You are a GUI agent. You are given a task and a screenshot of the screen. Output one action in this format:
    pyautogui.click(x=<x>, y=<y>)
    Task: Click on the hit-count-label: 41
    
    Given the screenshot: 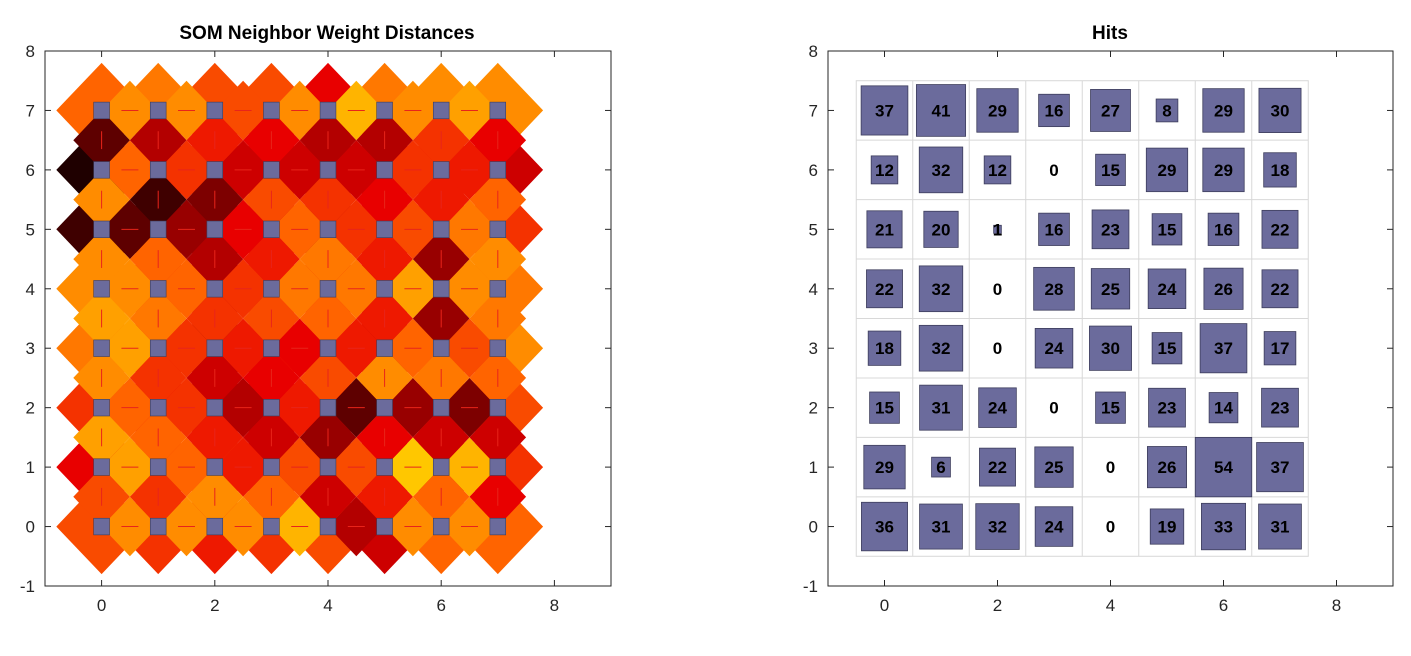 What is the action you would take?
    pyautogui.click(x=941, y=110)
    